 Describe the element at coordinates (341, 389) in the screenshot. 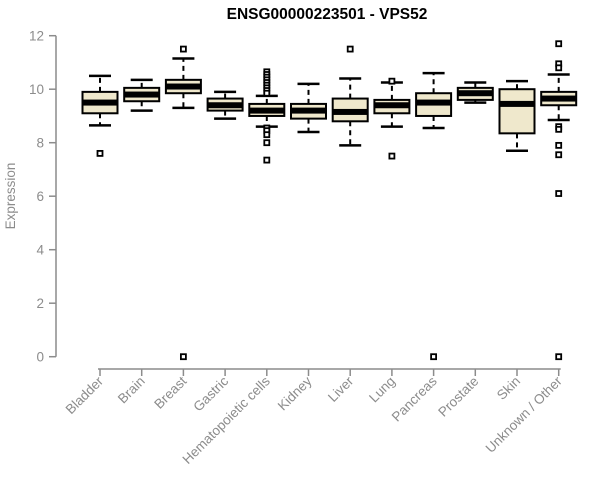

I see `x-tick-label: Liver` at that location.